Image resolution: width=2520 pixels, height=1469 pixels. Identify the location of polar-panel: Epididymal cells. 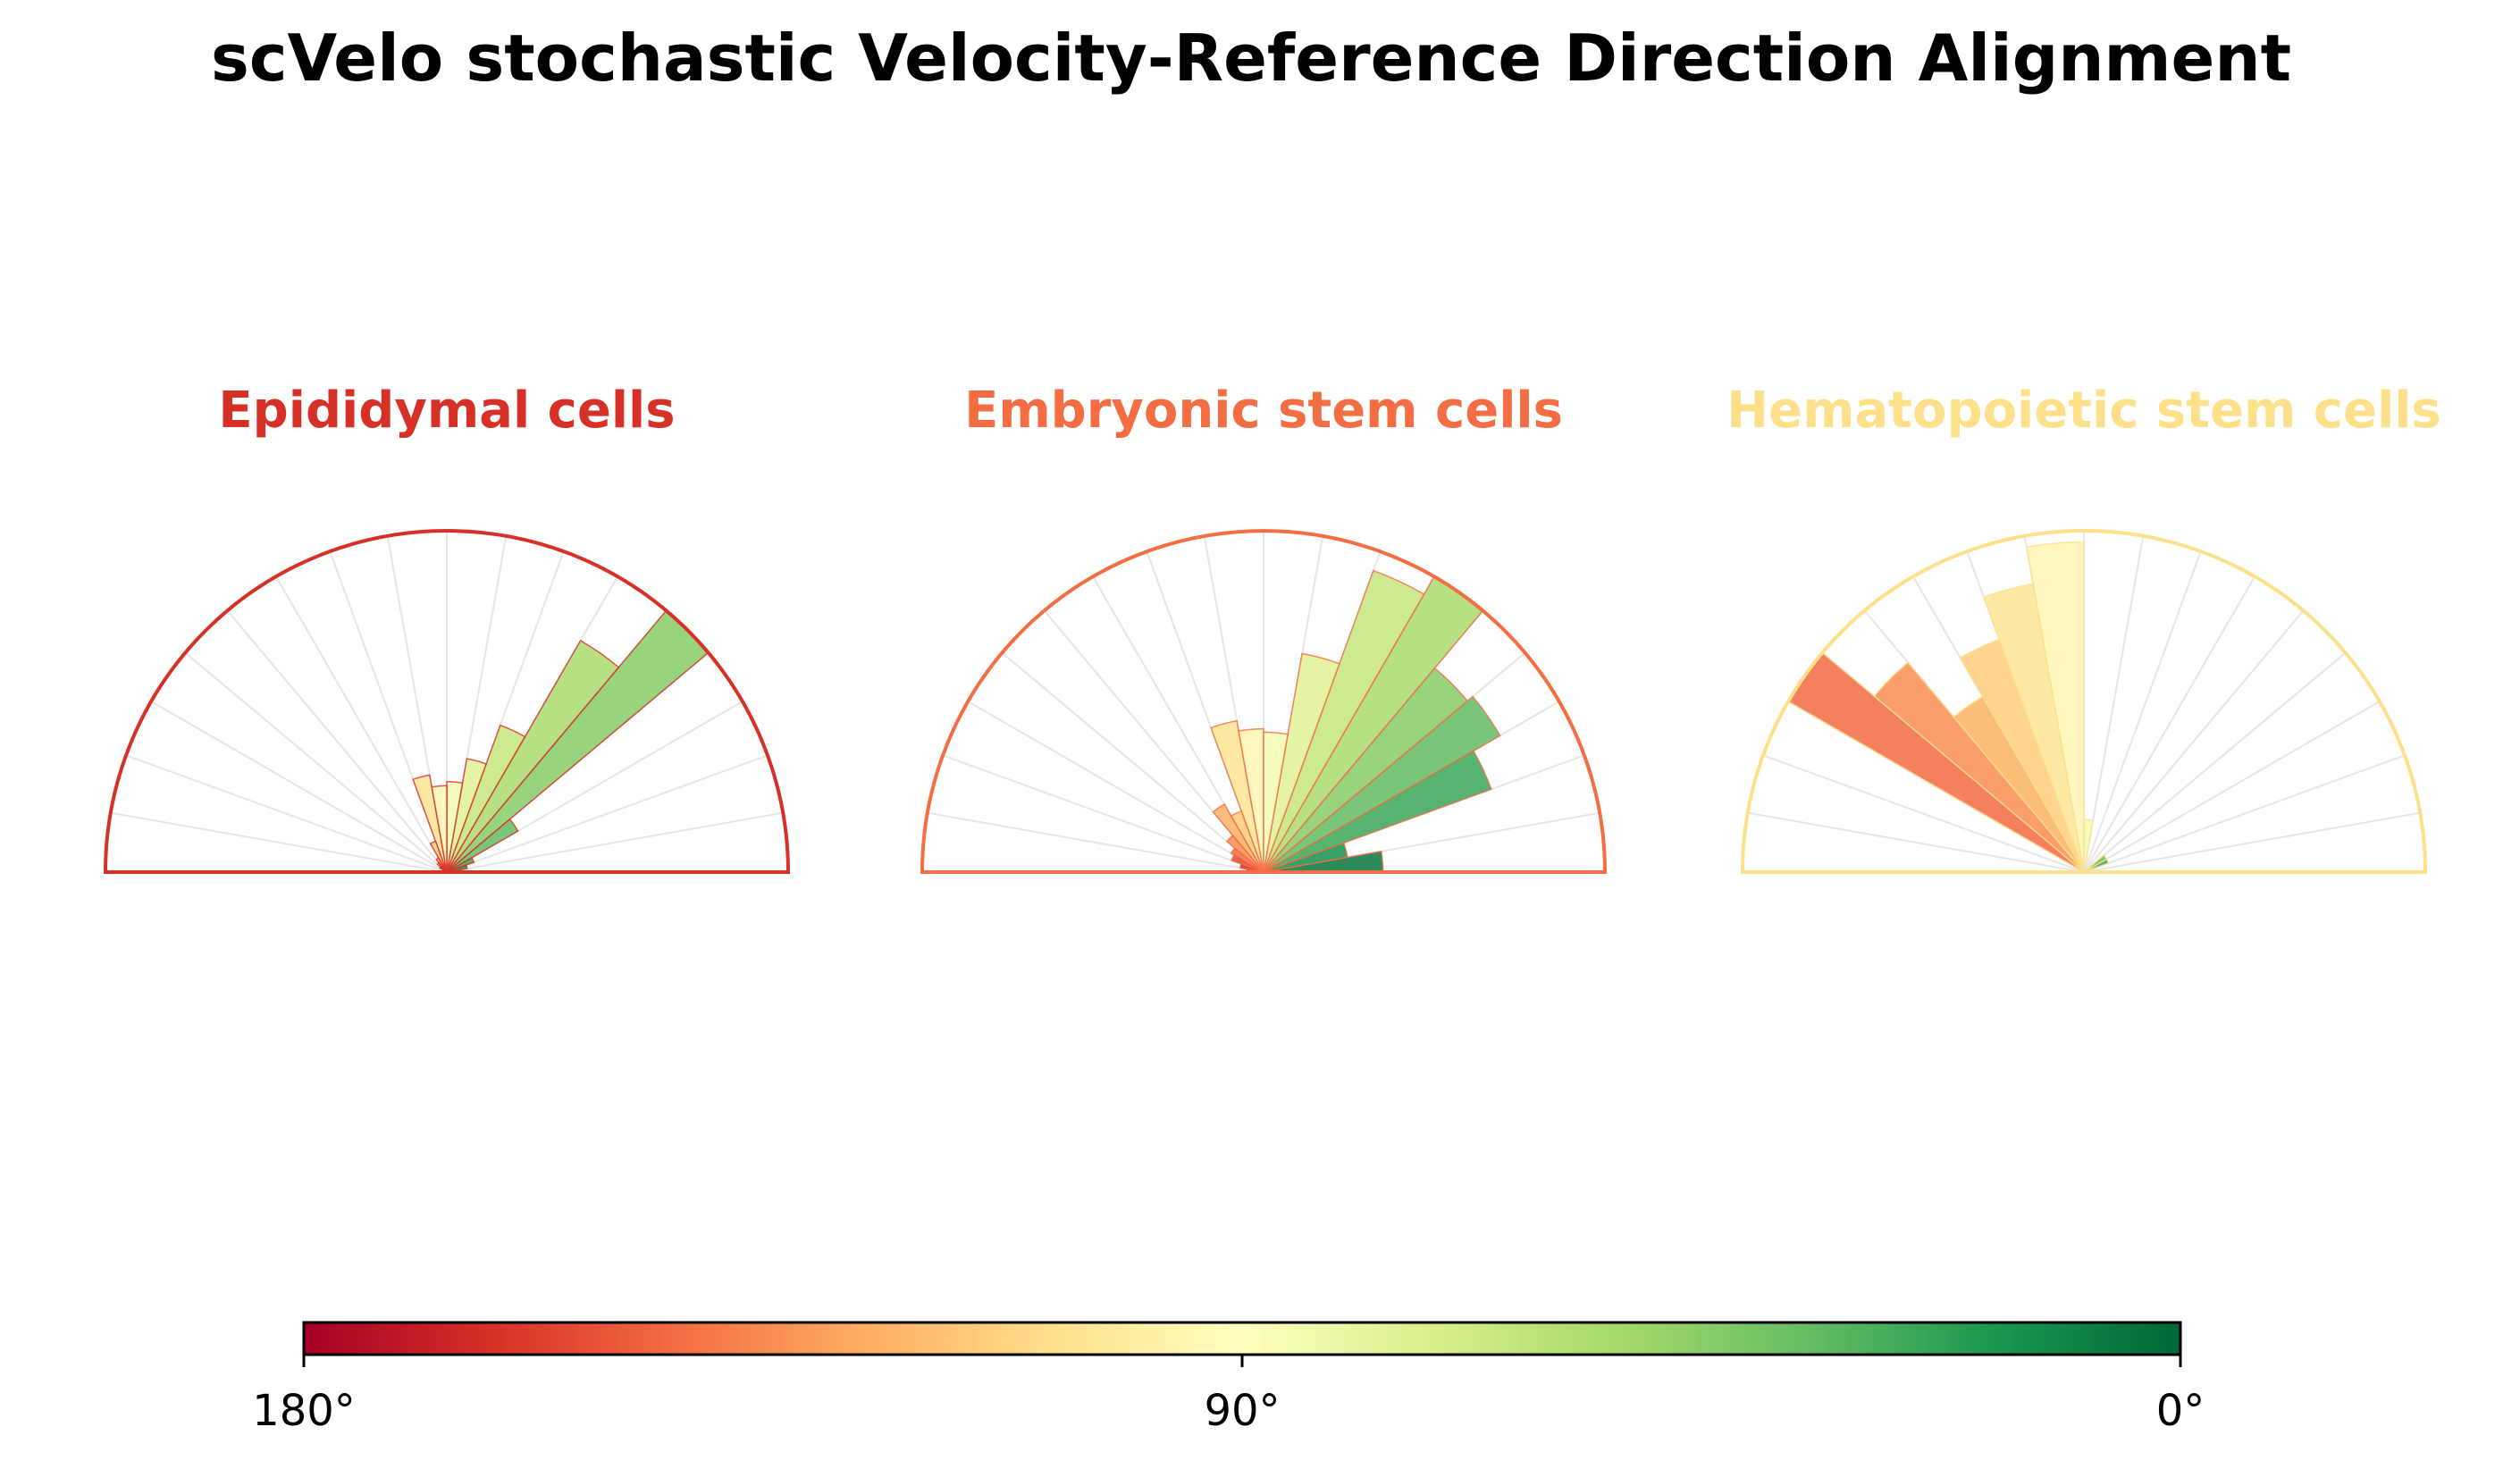
(447, 628).